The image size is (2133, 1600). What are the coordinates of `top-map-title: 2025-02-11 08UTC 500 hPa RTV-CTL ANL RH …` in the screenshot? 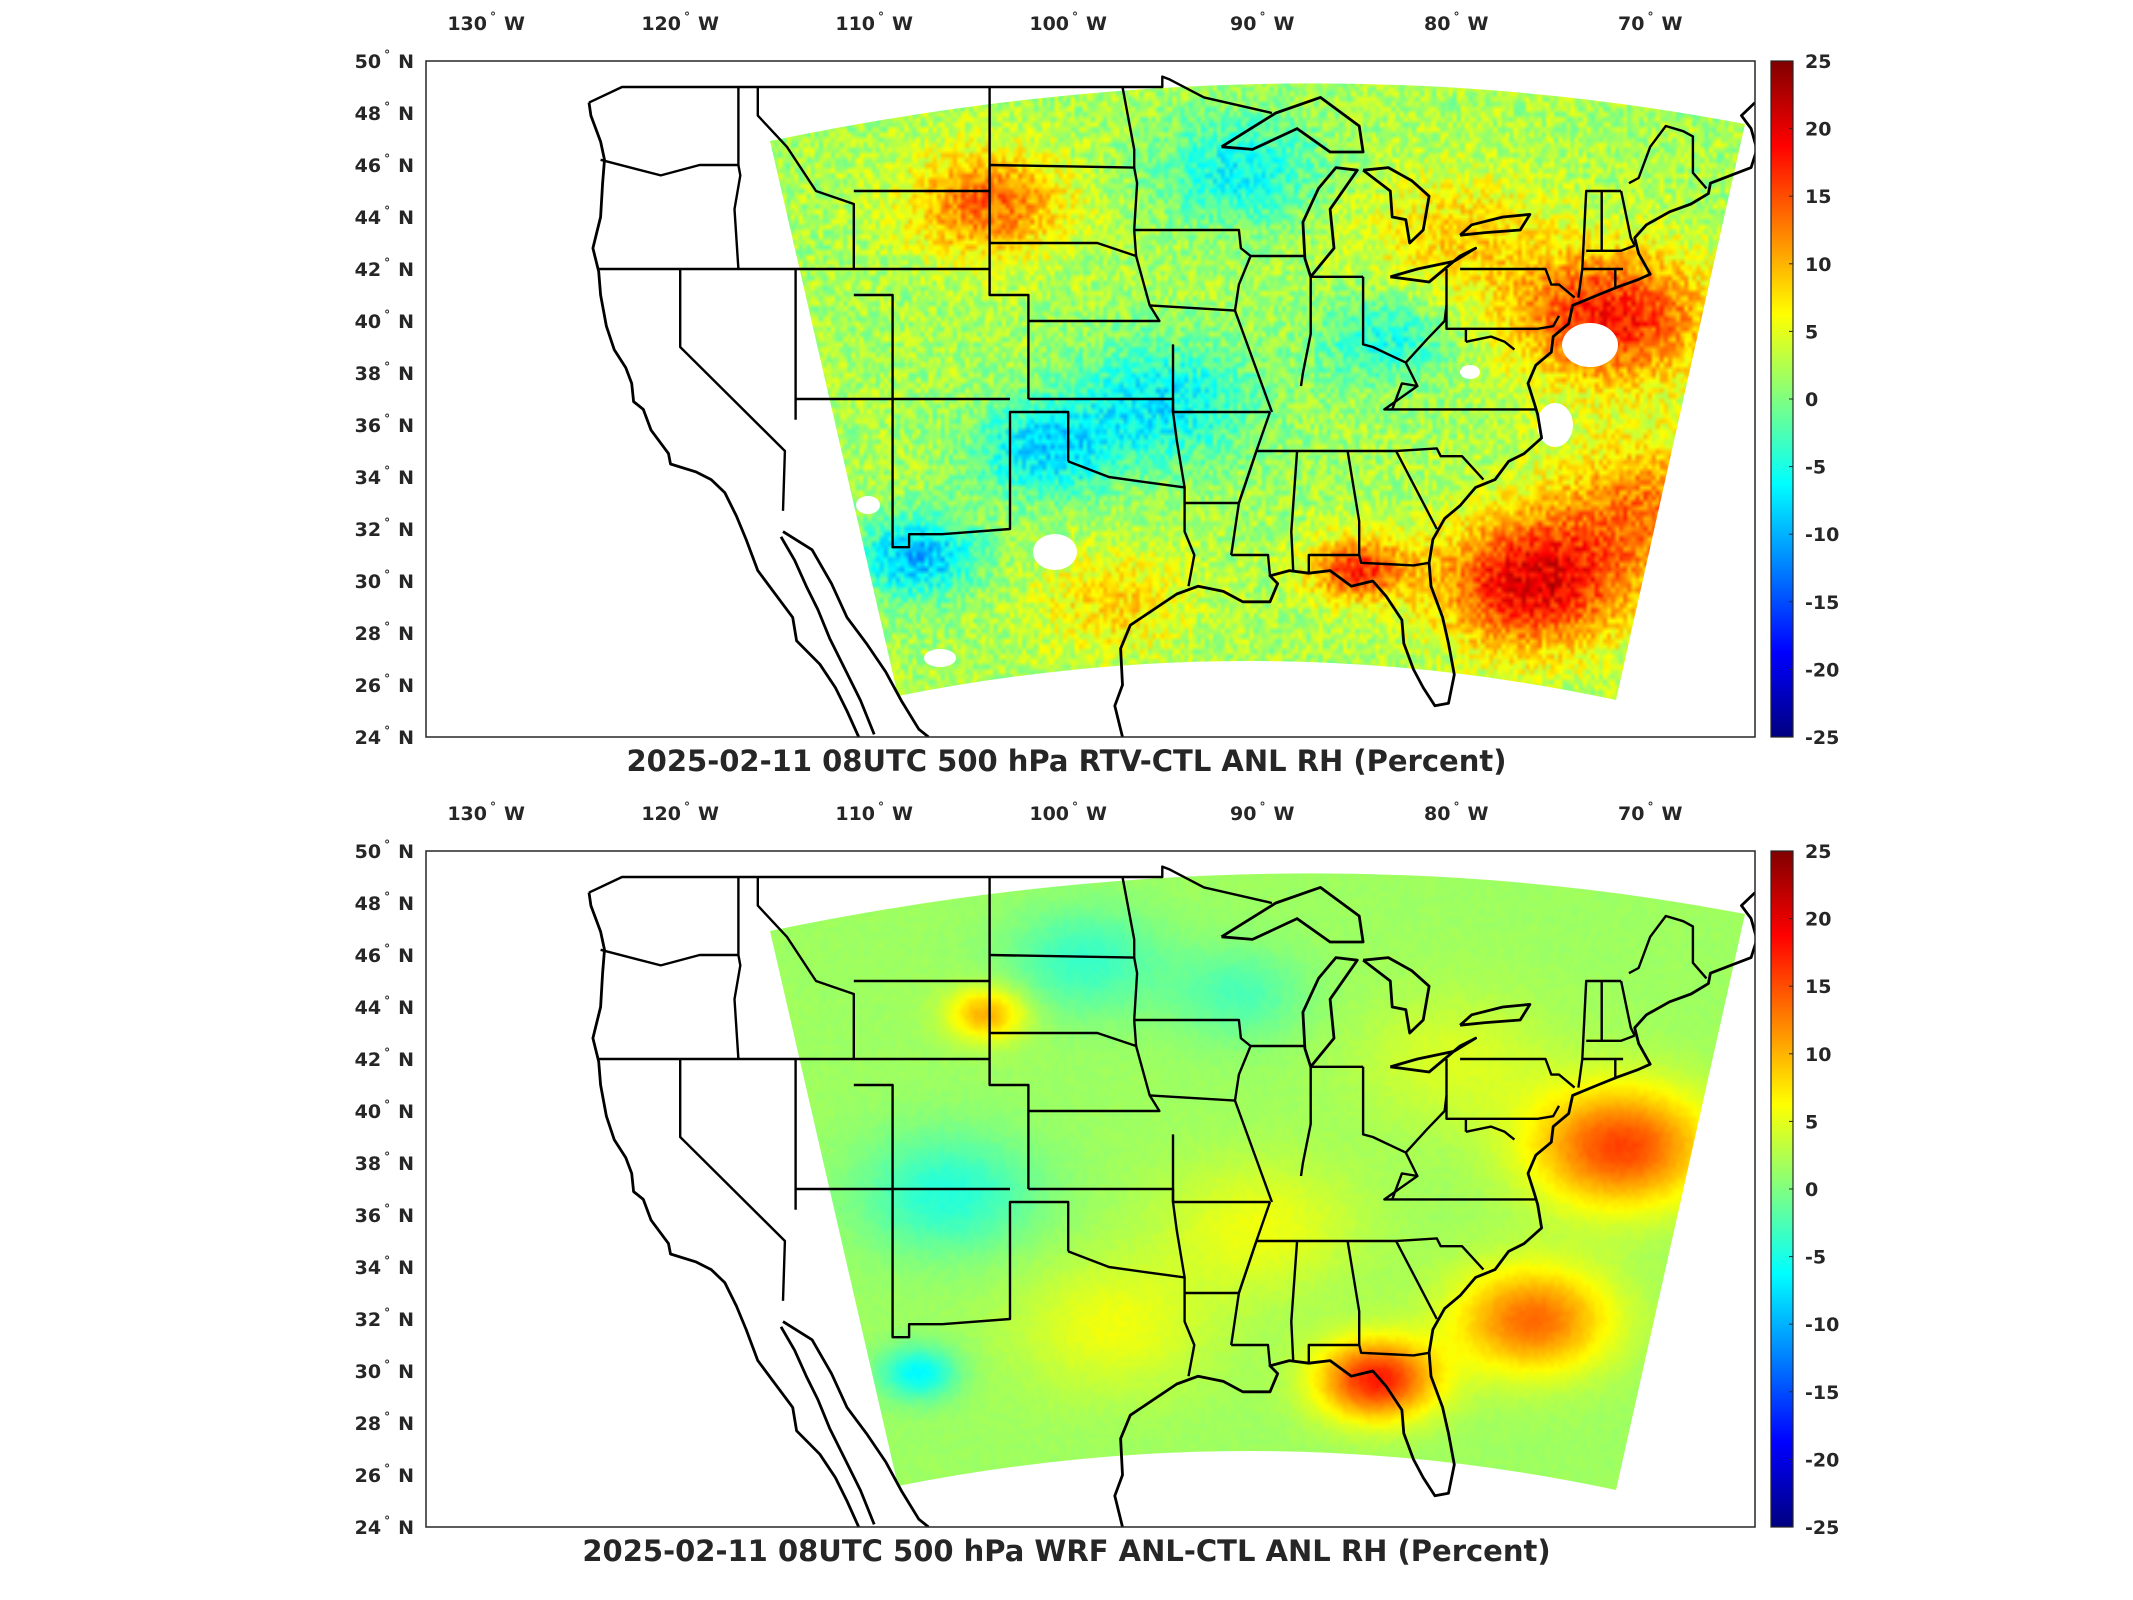 It's located at (1066, 761).